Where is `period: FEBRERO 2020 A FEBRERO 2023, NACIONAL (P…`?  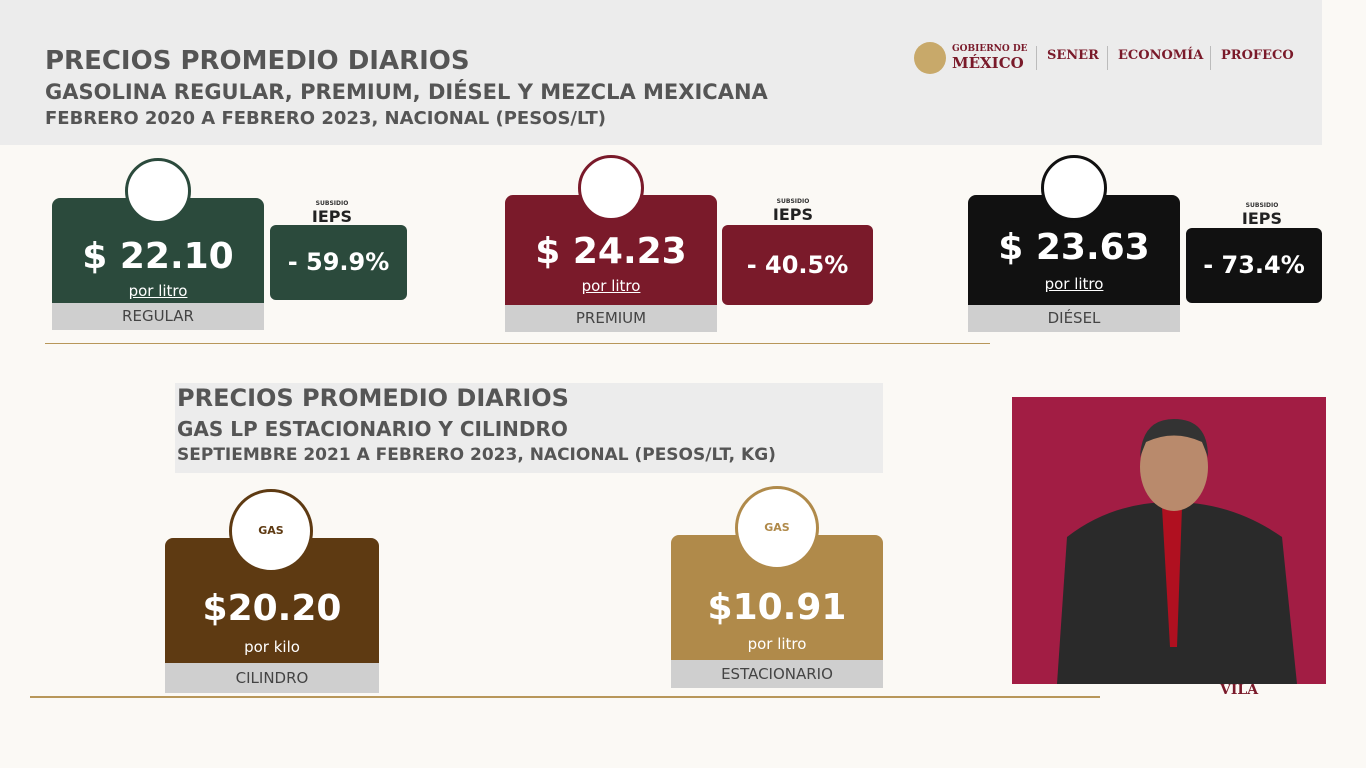 period: FEBRERO 2020 A FEBRERO 2023, NACIONAL (P… is located at coordinates (326, 118).